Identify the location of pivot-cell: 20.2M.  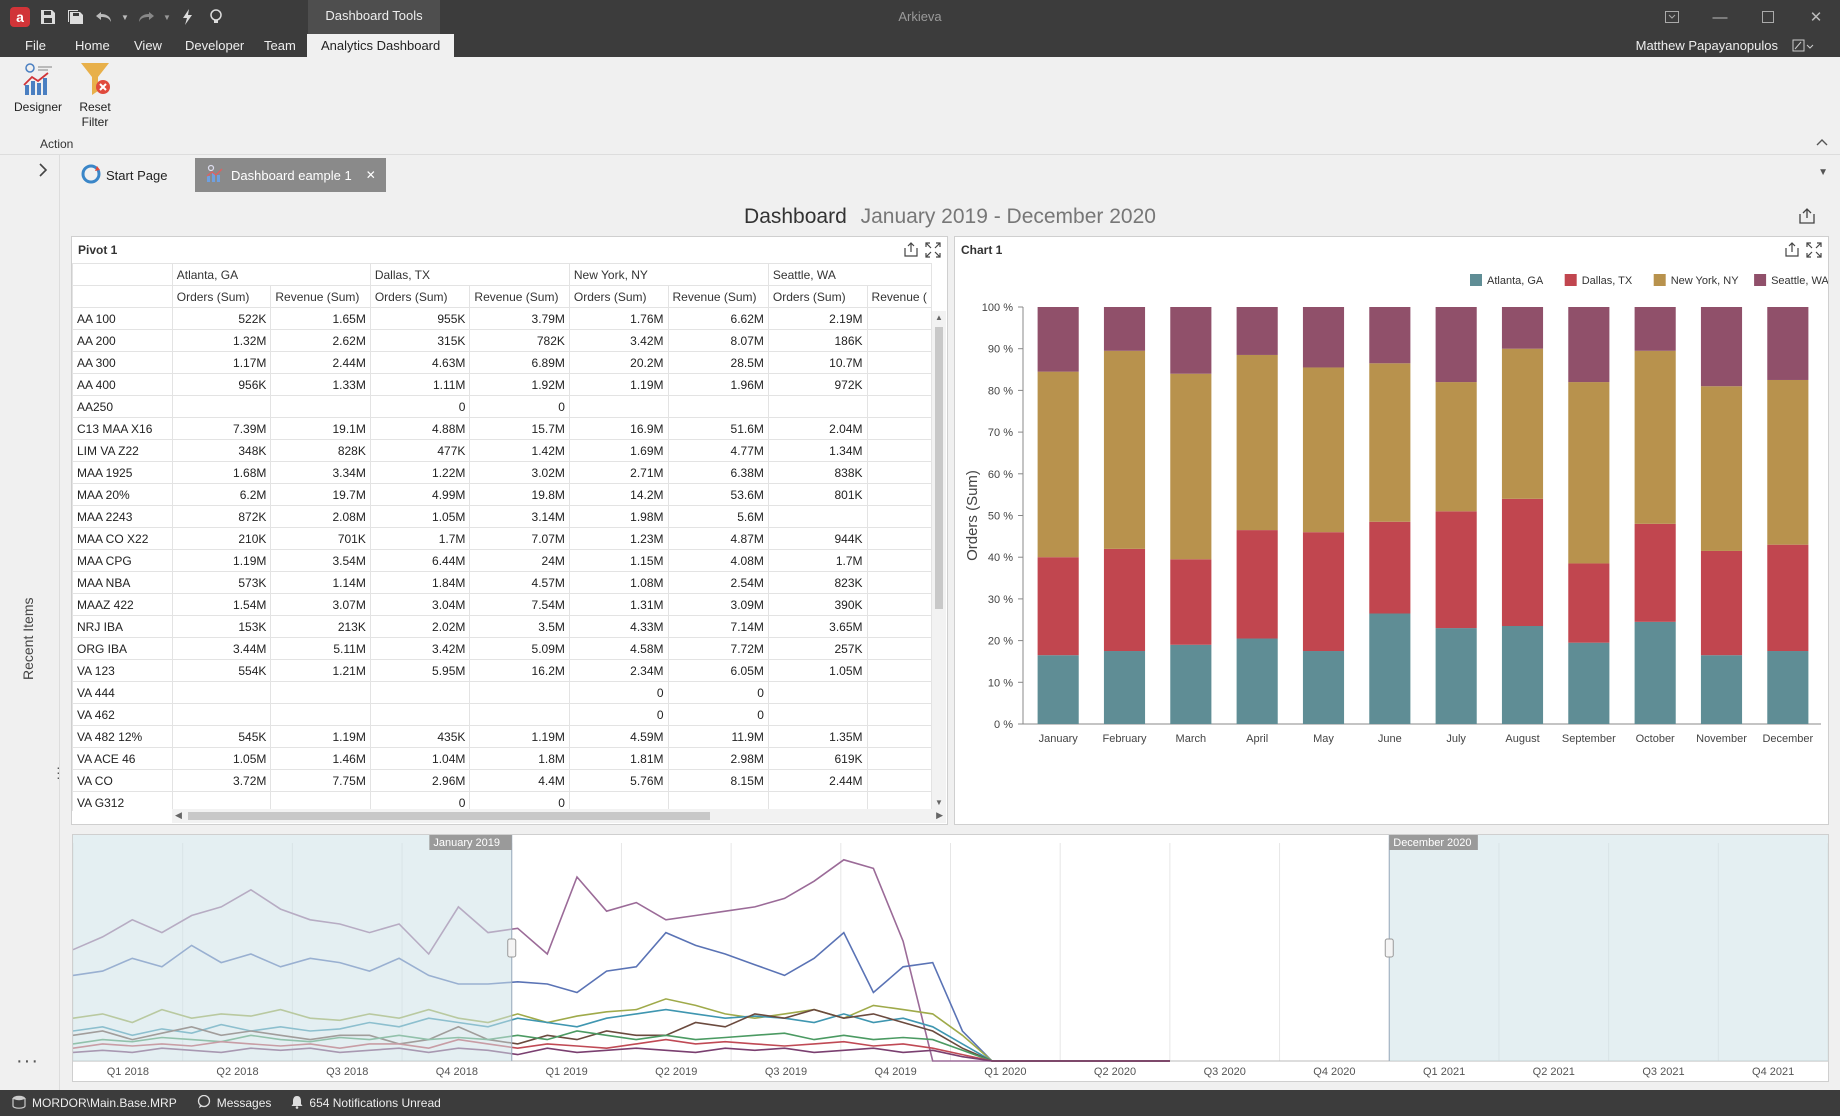
(618, 362).